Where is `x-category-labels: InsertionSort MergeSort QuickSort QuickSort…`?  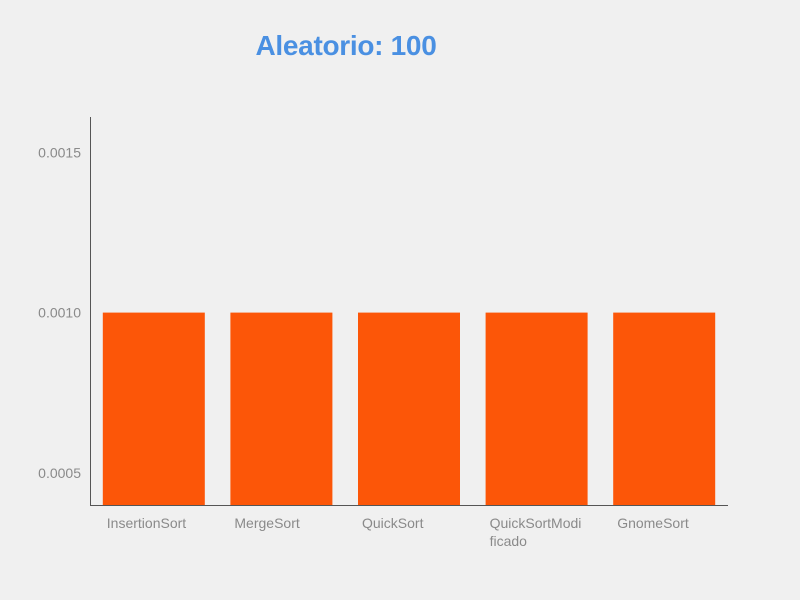
x-category-labels: InsertionSort MergeSort QuickSort QuickSort… is located at coordinates (398, 532).